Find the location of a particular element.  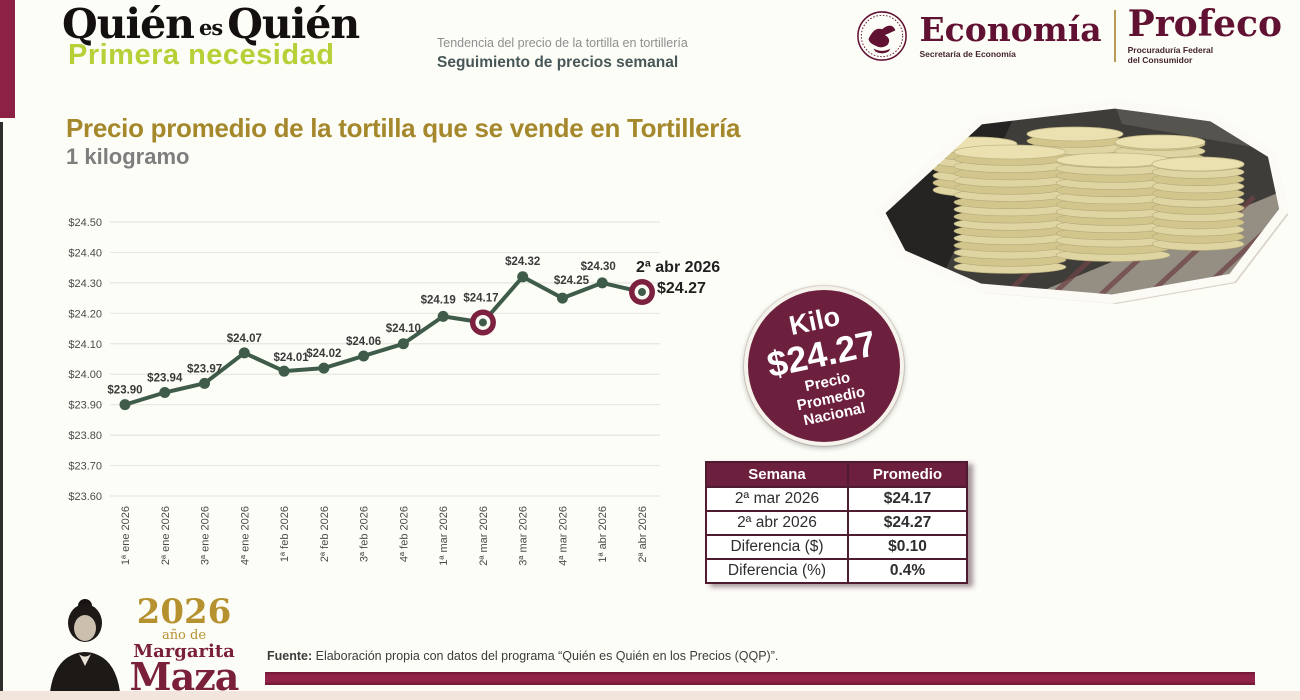

svg-text: $24.25 is located at coordinates (572, 281).